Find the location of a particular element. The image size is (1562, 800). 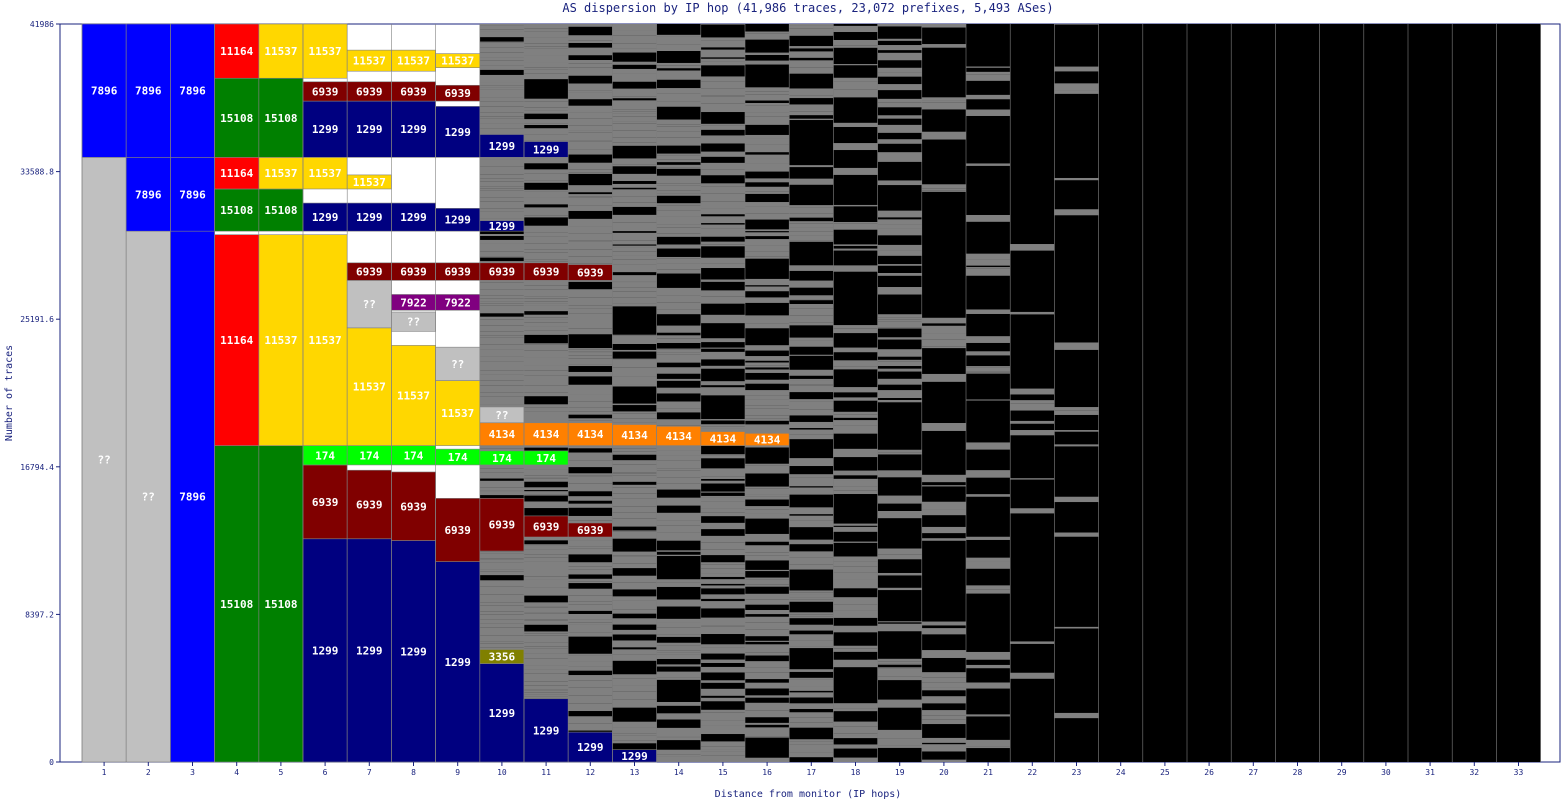

bar-label-hop-7-36: 11537 is located at coordinates (369, 182).